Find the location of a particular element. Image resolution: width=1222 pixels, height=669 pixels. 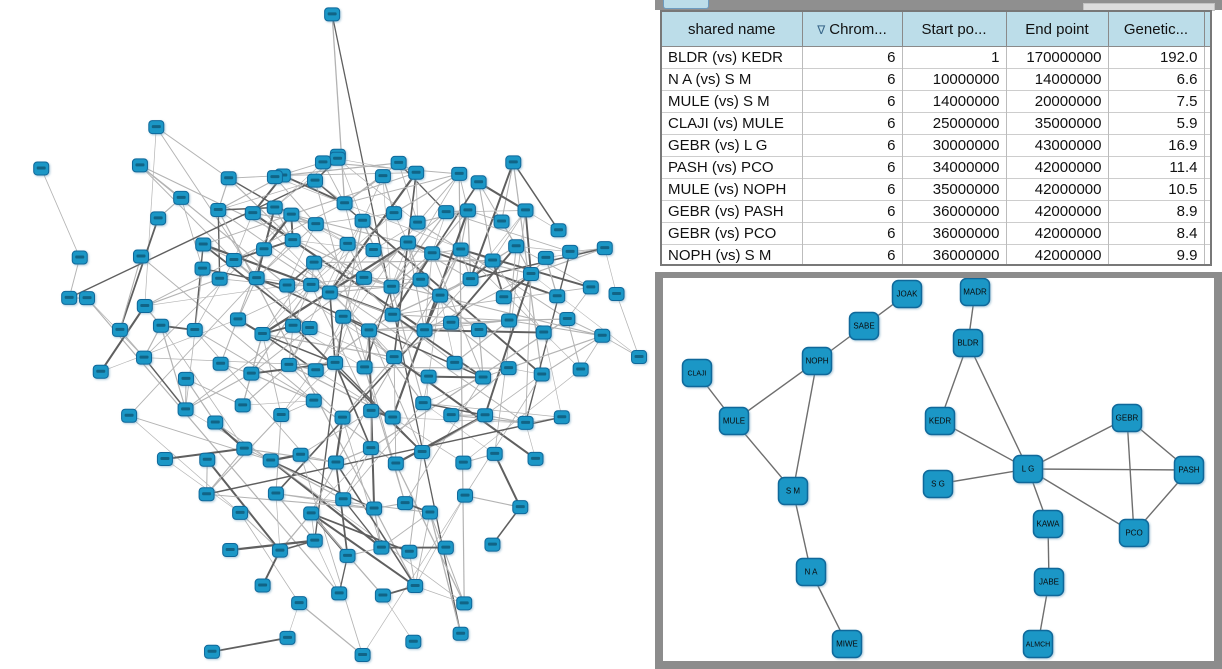

table-row: MULE (vs) S M 6 14000000 20000000 7.5 is located at coordinates (936, 101).